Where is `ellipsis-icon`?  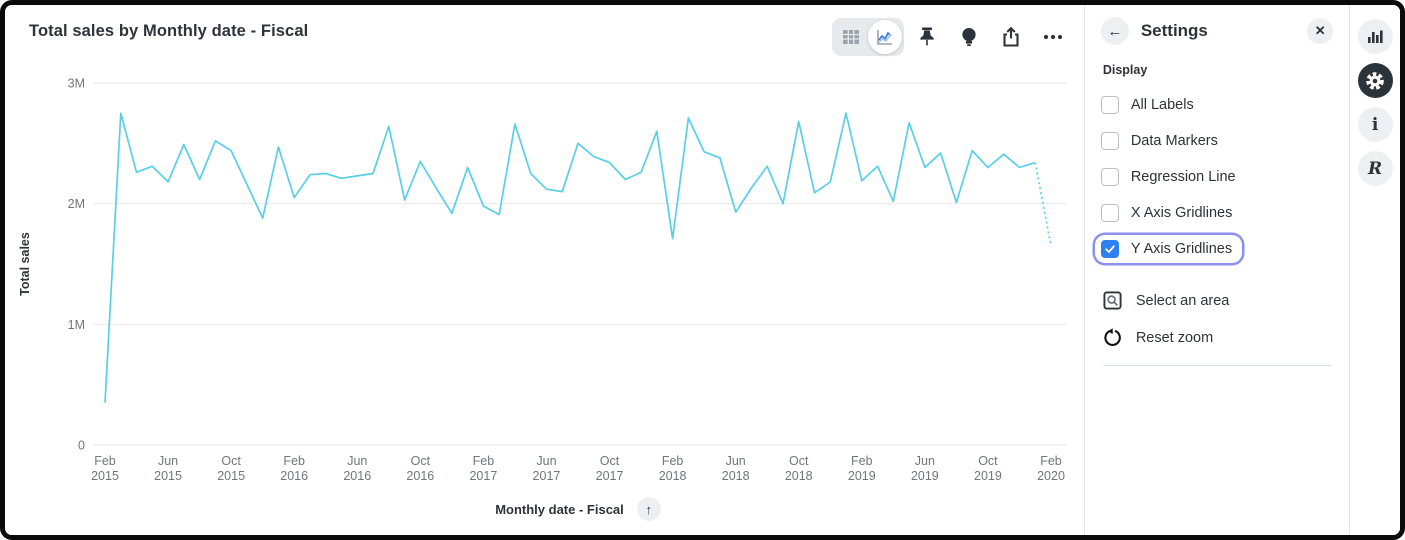
ellipsis-icon is located at coordinates (1052, 37).